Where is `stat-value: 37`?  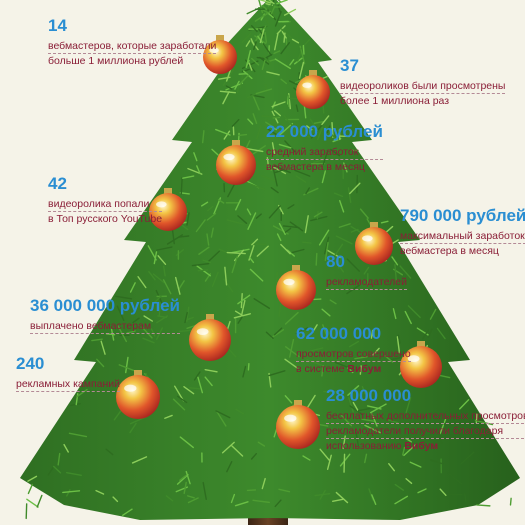
stat-value: 37 is located at coordinates (349, 65).